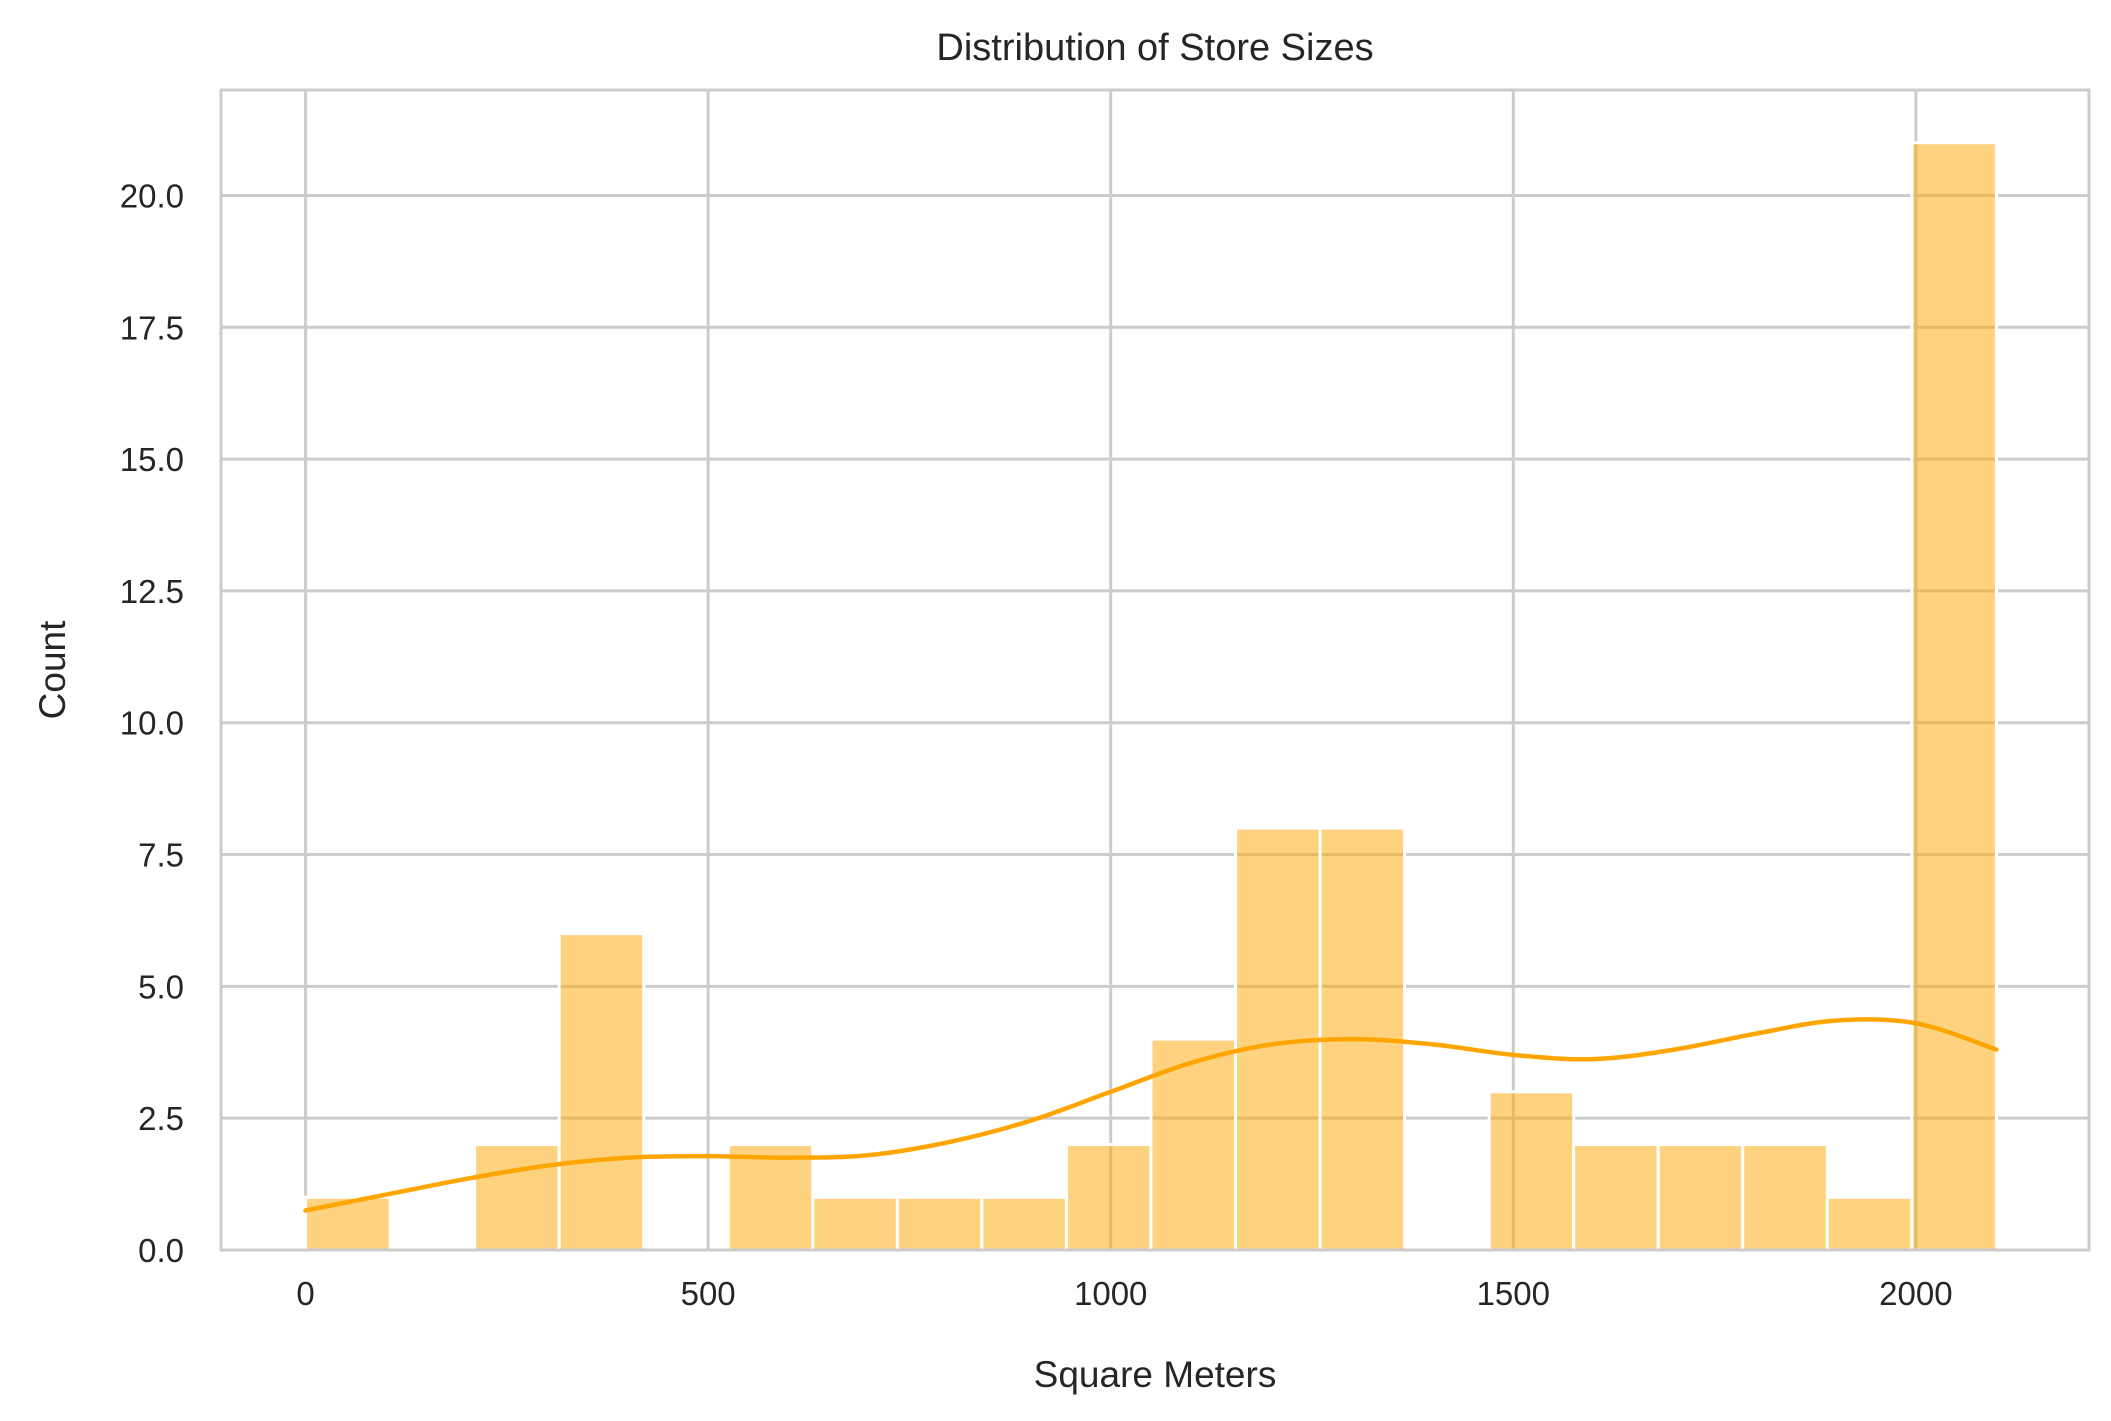  What do you see at coordinates (1110, 1293) in the screenshot?
I see `x-tick-label: 1000` at bounding box center [1110, 1293].